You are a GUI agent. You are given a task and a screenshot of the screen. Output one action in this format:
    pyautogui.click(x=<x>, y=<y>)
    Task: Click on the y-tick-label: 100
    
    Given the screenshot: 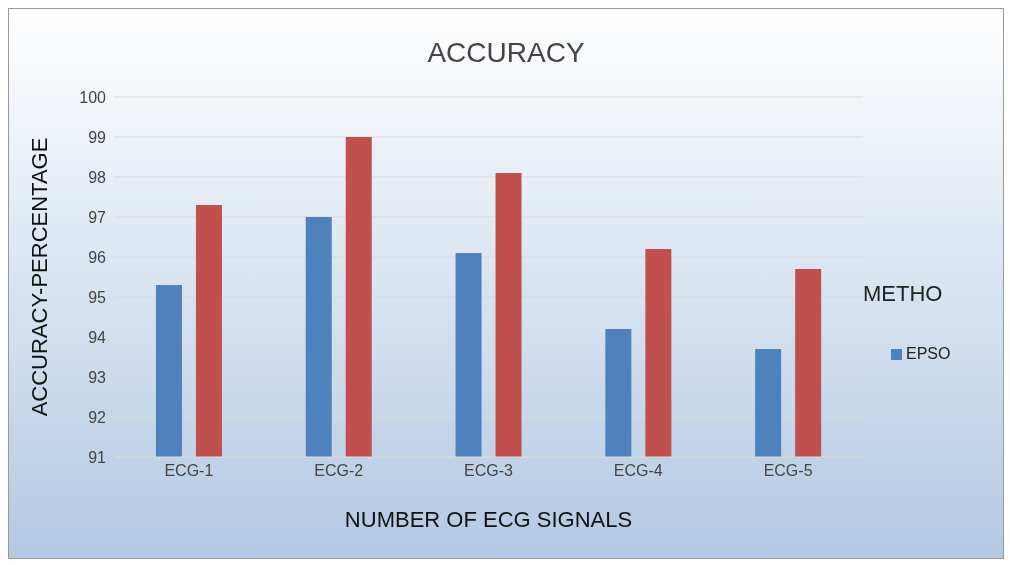 What is the action you would take?
    pyautogui.click(x=93, y=97)
    